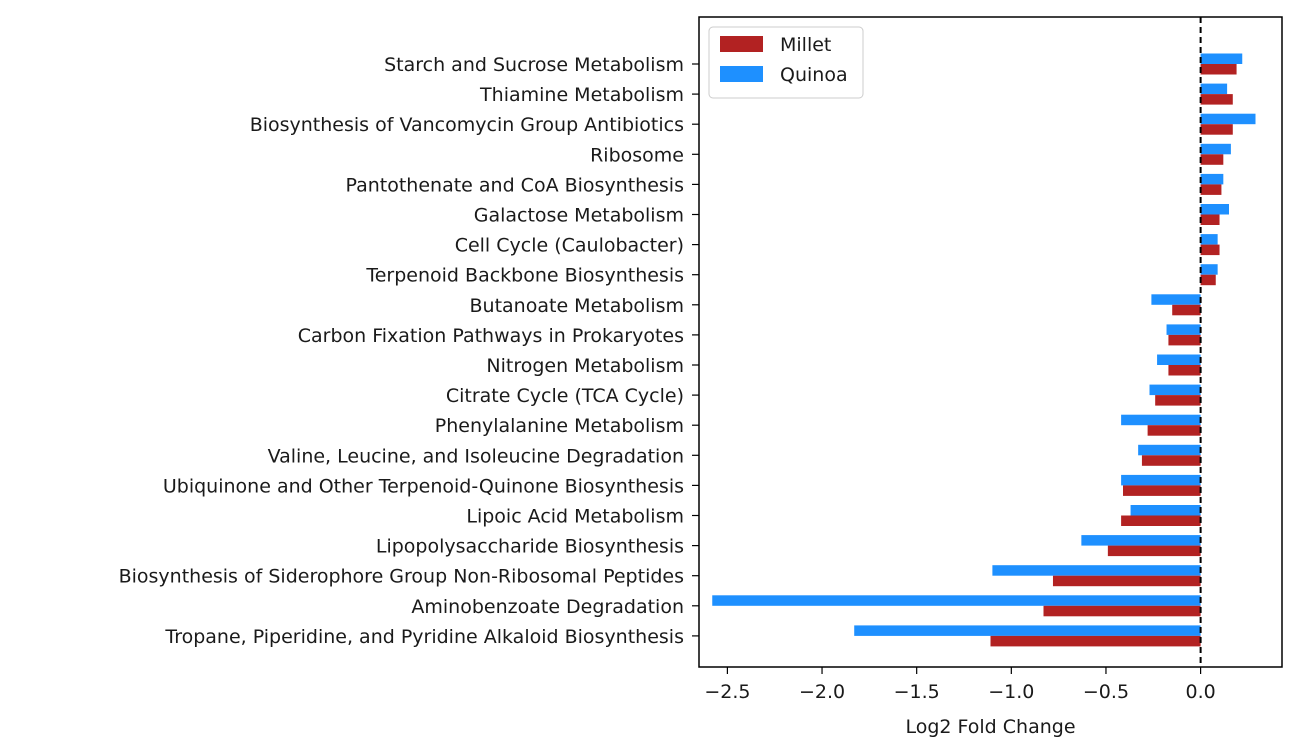 This screenshot has width=1298, height=744. I want to click on x-axis-ticks: −2.5 −2.0 −1.5 −1.0 −0.5 0.0, so click(960, 685).